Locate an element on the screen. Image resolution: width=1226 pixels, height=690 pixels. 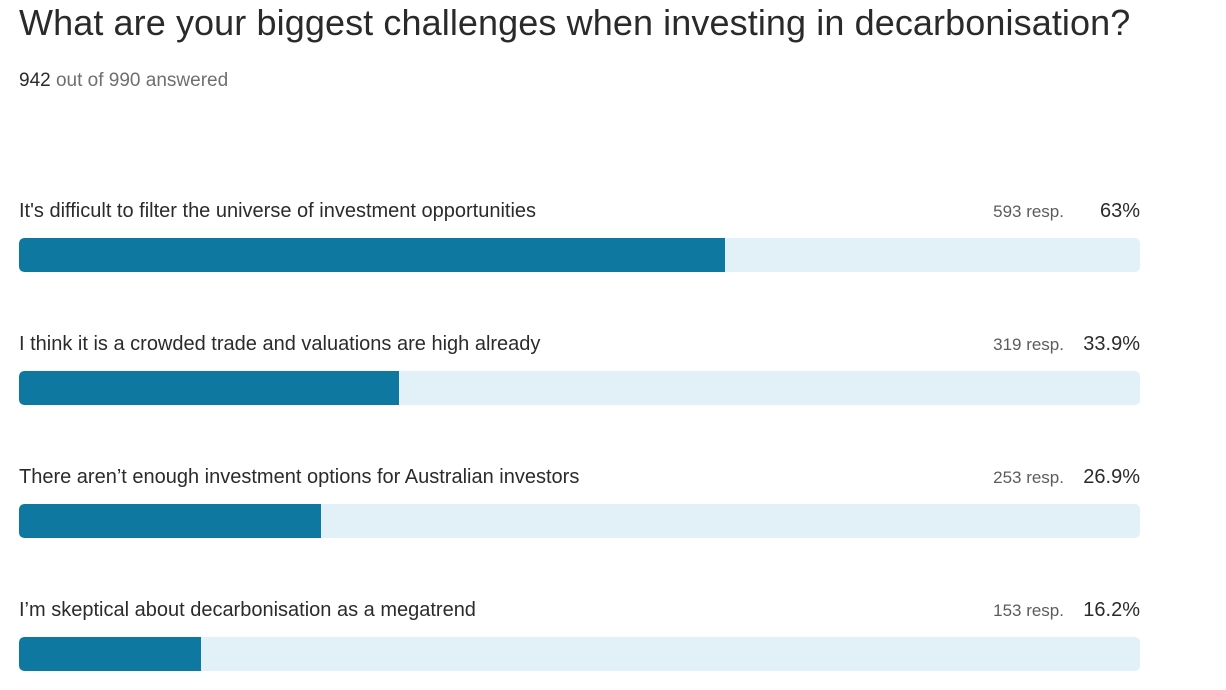
percent-label: 33.9% is located at coordinates (1111, 344).